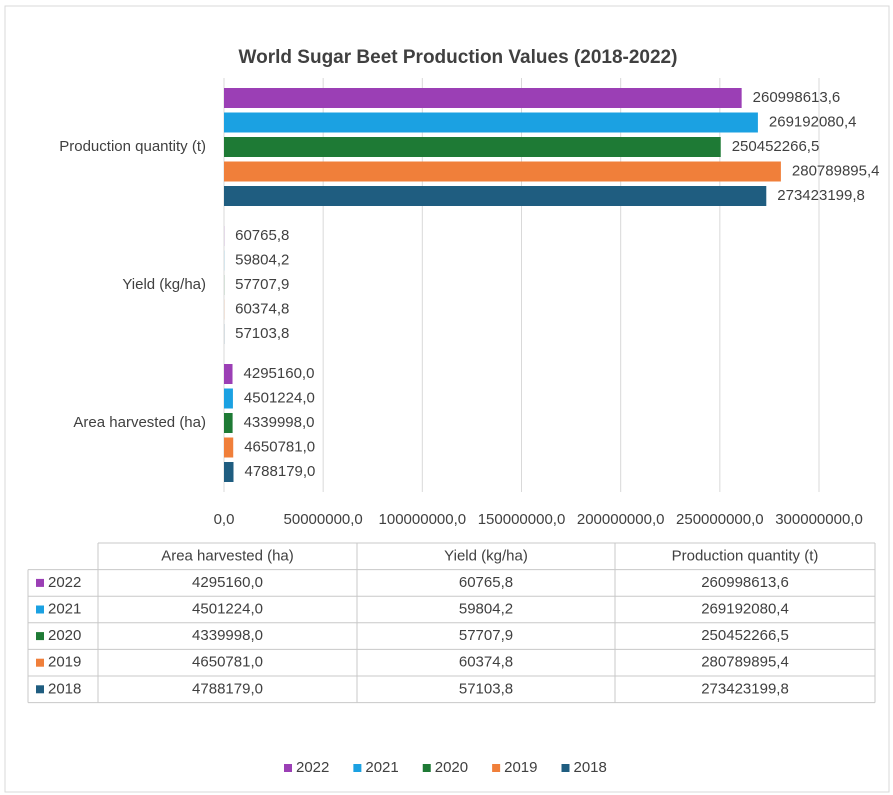 The image size is (893, 795). Describe the element at coordinates (64, 582) in the screenshot. I see `table-row-header: 2022` at that location.